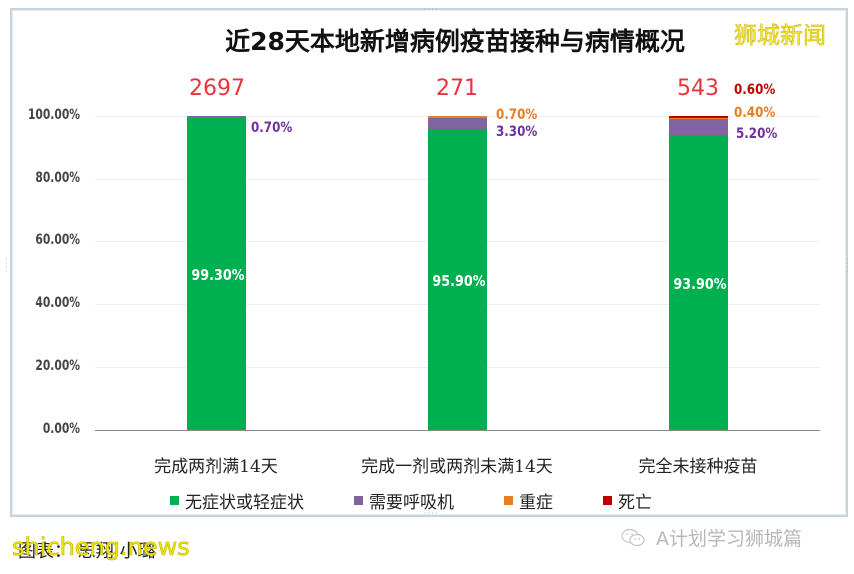  I want to click on chart-legend: 无症状或轻症状 需要呼吸机 重症 死亡, so click(436, 500).